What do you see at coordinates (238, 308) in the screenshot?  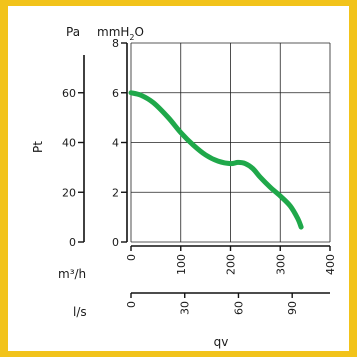 I see `x-tick-label-ls: 60` at bounding box center [238, 308].